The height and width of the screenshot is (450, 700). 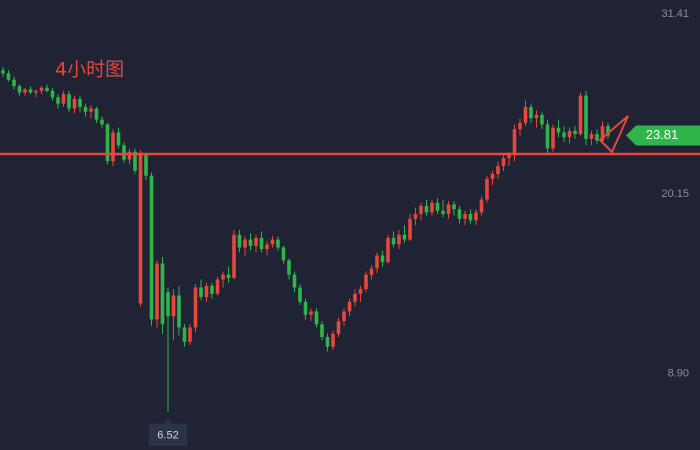 What do you see at coordinates (167, 436) in the screenshot?
I see `low-label: 6.52` at bounding box center [167, 436].